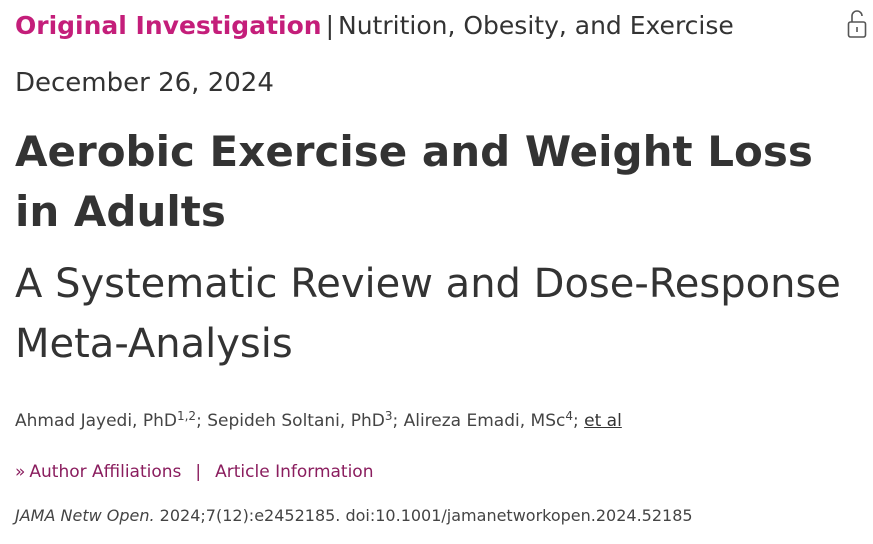  I want to click on journal-abbreviation: JAMA Netw Open., so click(85, 515).